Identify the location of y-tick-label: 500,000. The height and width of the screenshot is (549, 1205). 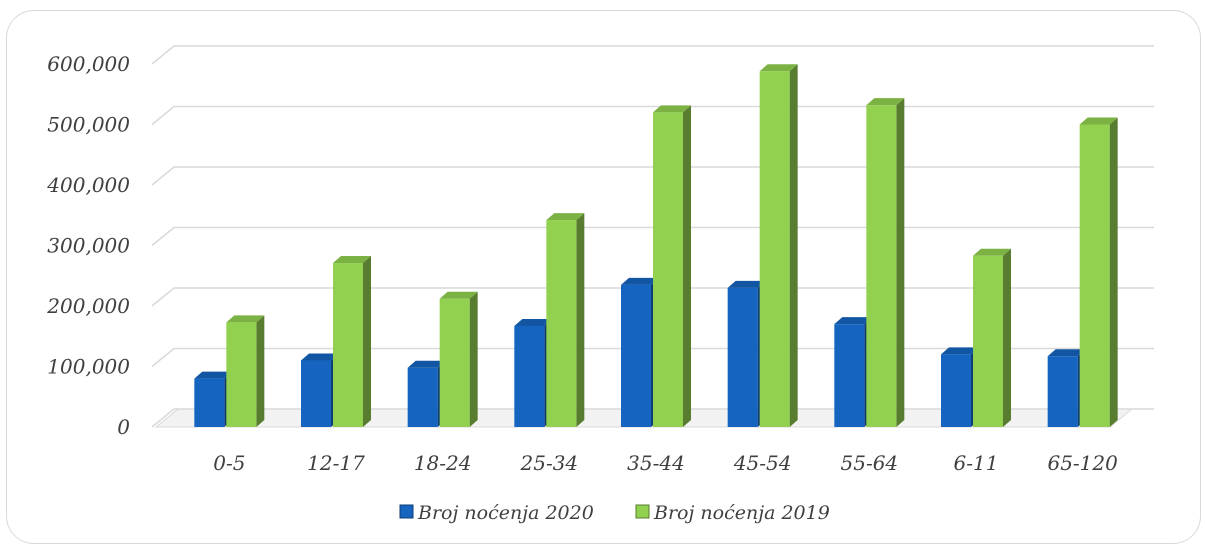
(88, 125).